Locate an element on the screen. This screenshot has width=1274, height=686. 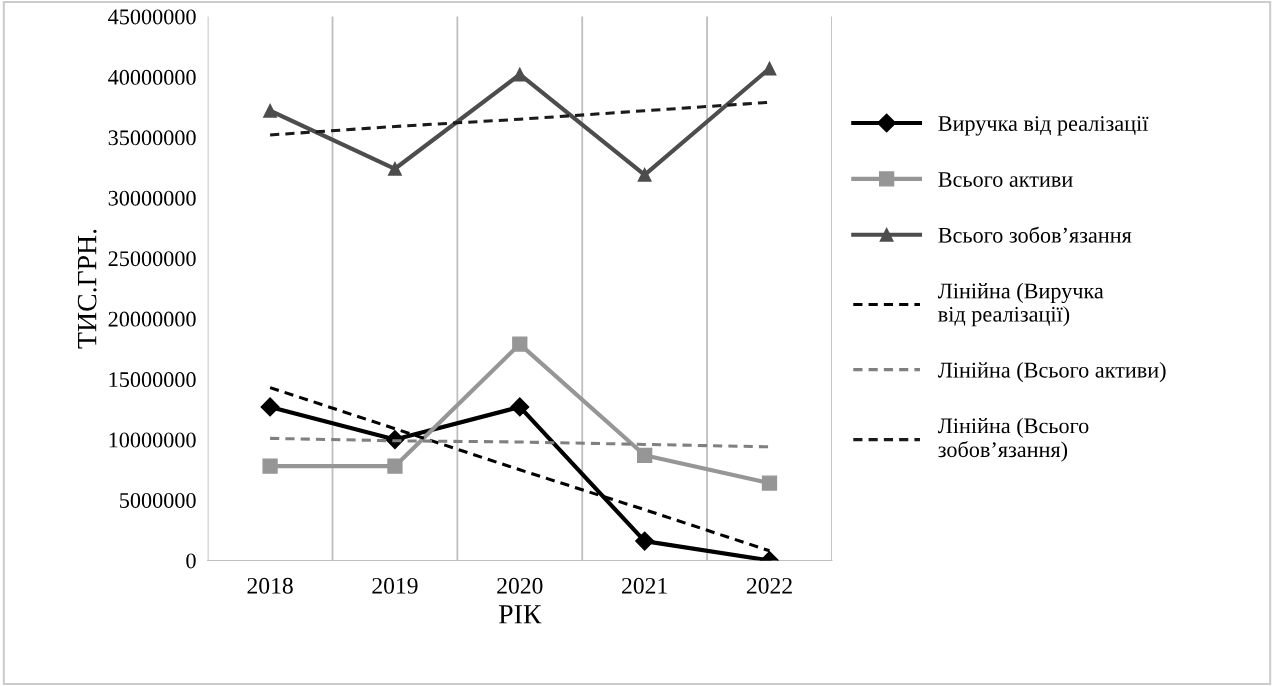
y-tick-label: 30000000 is located at coordinates (152, 198).